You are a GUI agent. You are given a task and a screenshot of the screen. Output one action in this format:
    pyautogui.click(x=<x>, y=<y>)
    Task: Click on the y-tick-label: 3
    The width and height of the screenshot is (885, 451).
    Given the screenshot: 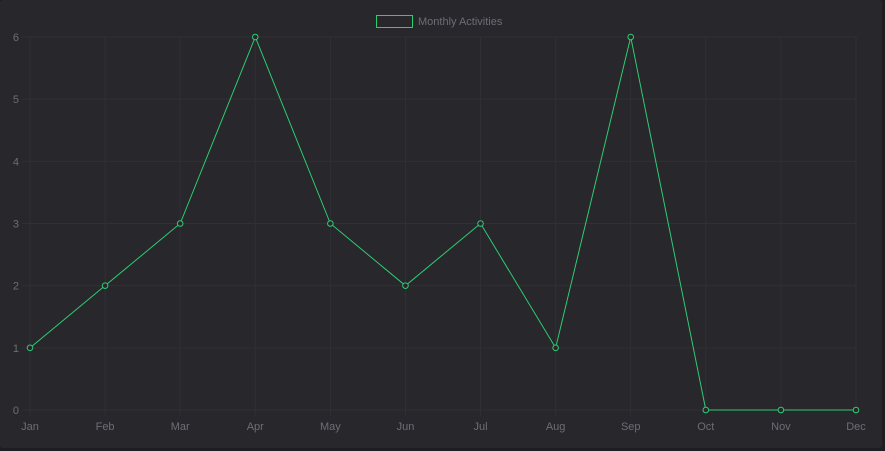 What is the action you would take?
    pyautogui.click(x=16, y=225)
    